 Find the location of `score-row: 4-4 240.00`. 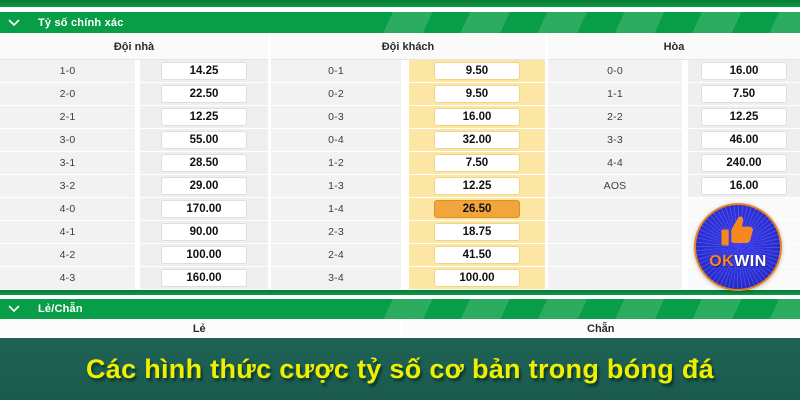

score-row: 4-4 240.00 is located at coordinates (674, 163).